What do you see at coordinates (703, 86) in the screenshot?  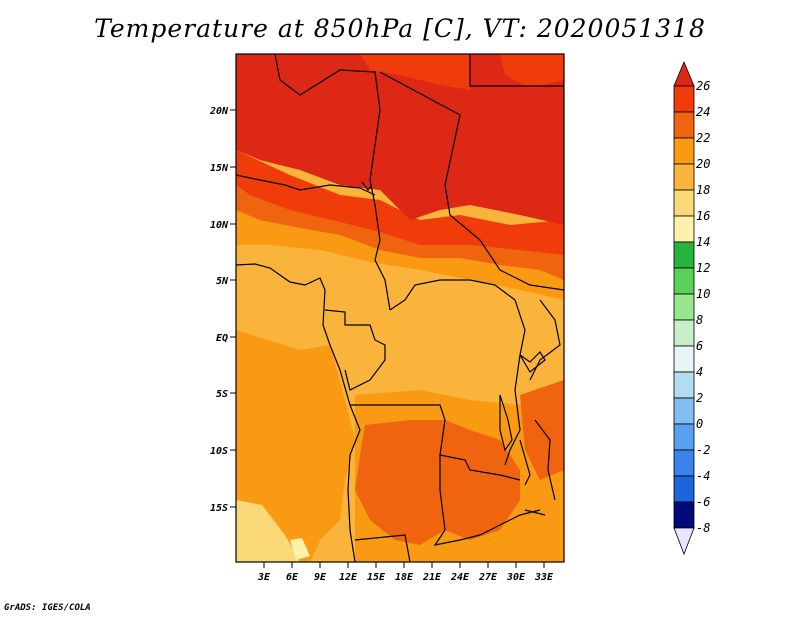 I see `colorbar-label: 26` at bounding box center [703, 86].